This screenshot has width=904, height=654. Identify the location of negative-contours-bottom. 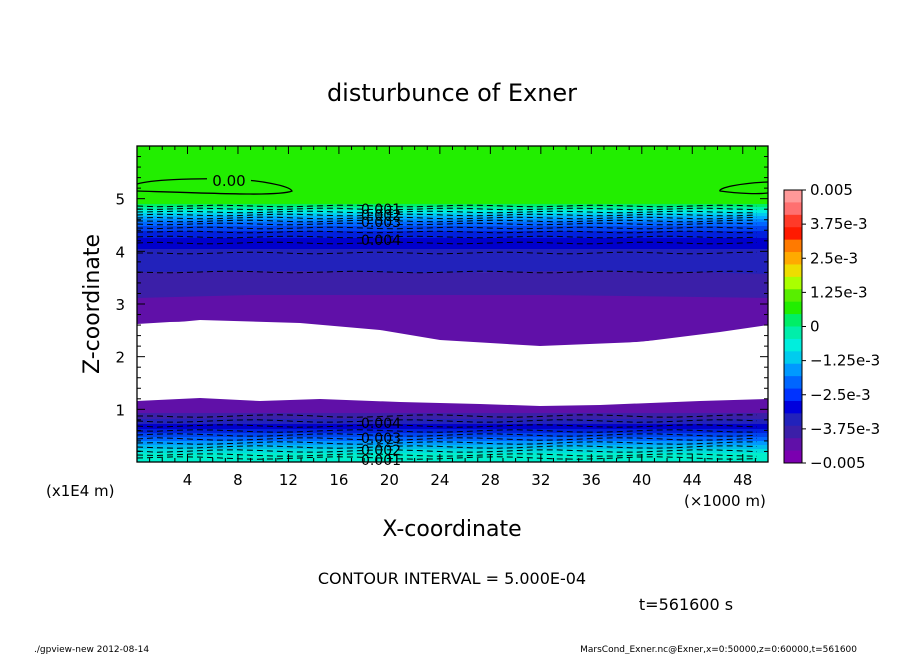
(447, 437).